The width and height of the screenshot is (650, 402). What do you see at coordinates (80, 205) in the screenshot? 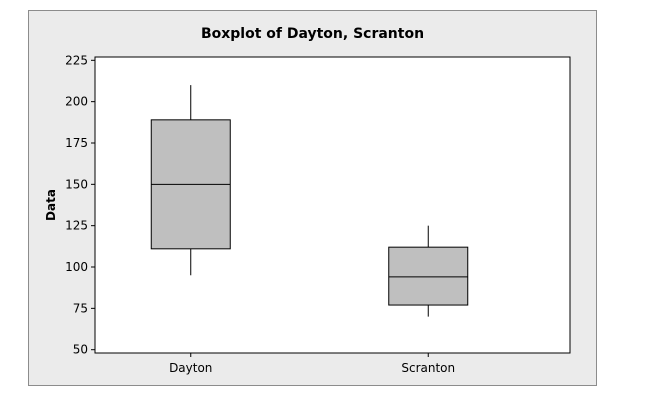
I see `y-axis: 50 75 100 125 150 175 200 225` at bounding box center [80, 205].